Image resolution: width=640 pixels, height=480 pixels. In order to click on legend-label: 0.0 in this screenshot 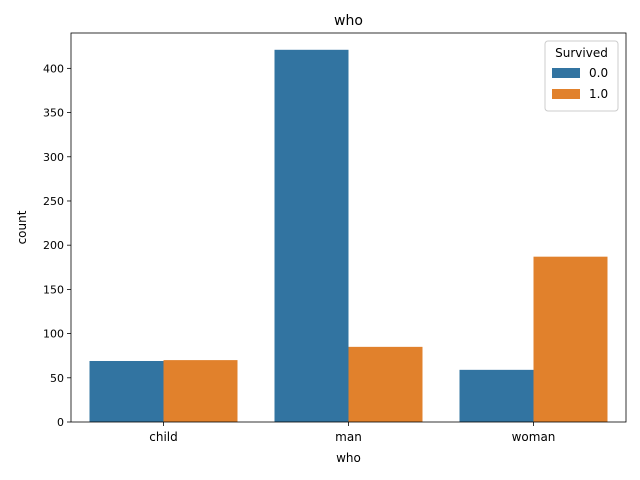, I will do `click(598, 73)`.